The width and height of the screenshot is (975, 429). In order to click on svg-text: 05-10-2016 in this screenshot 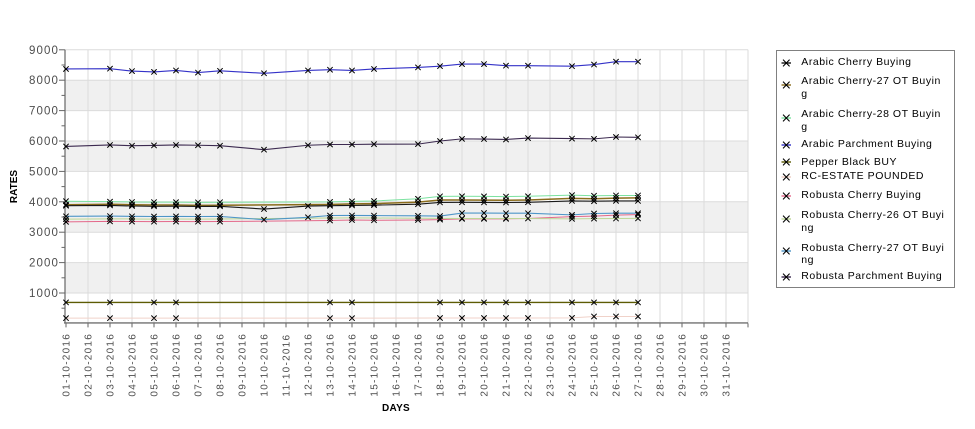, I will do `click(155, 365)`.